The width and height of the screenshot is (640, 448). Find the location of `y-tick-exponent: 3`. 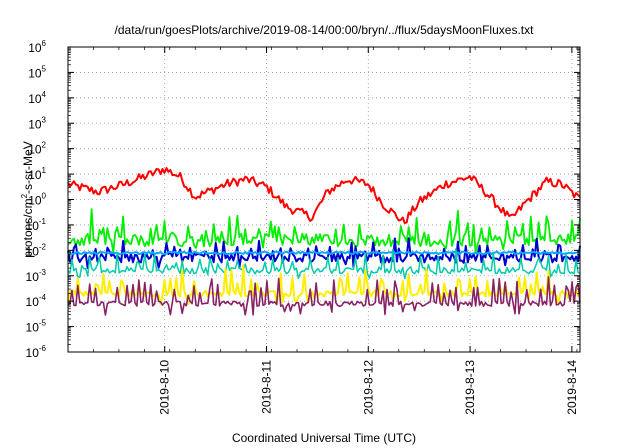

y-tick-exponent: 3 is located at coordinates (44, 119).